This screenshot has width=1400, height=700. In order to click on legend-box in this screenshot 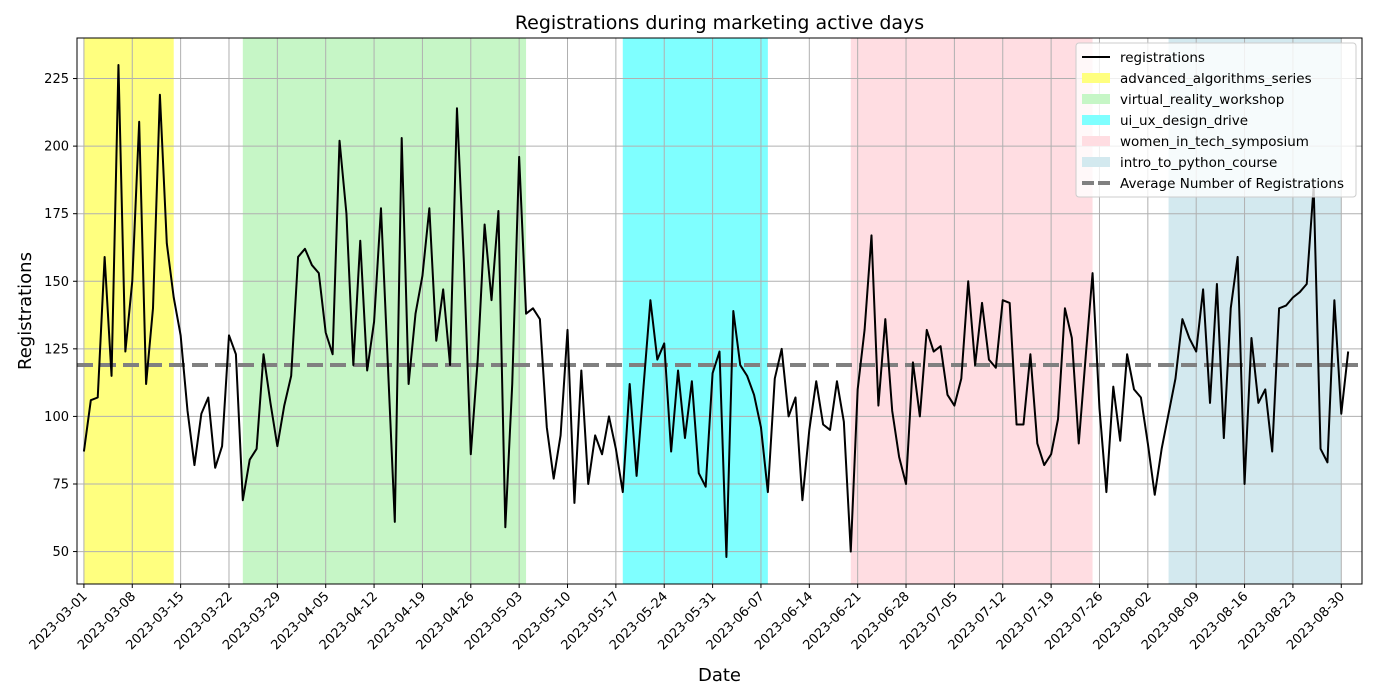, I will do `click(1216, 120)`.